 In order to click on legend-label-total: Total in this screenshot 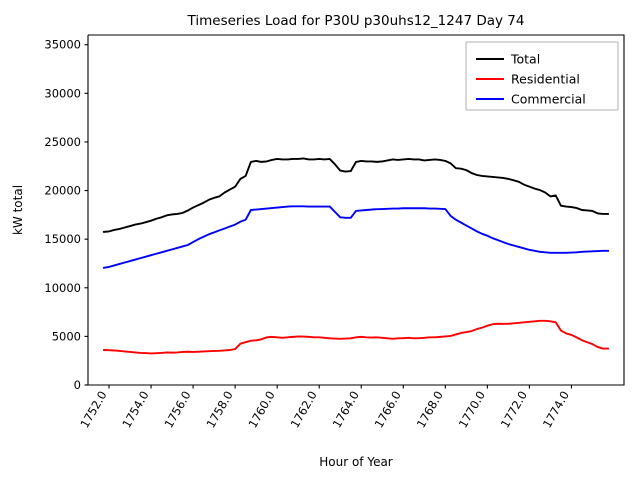, I will do `click(525, 59)`.